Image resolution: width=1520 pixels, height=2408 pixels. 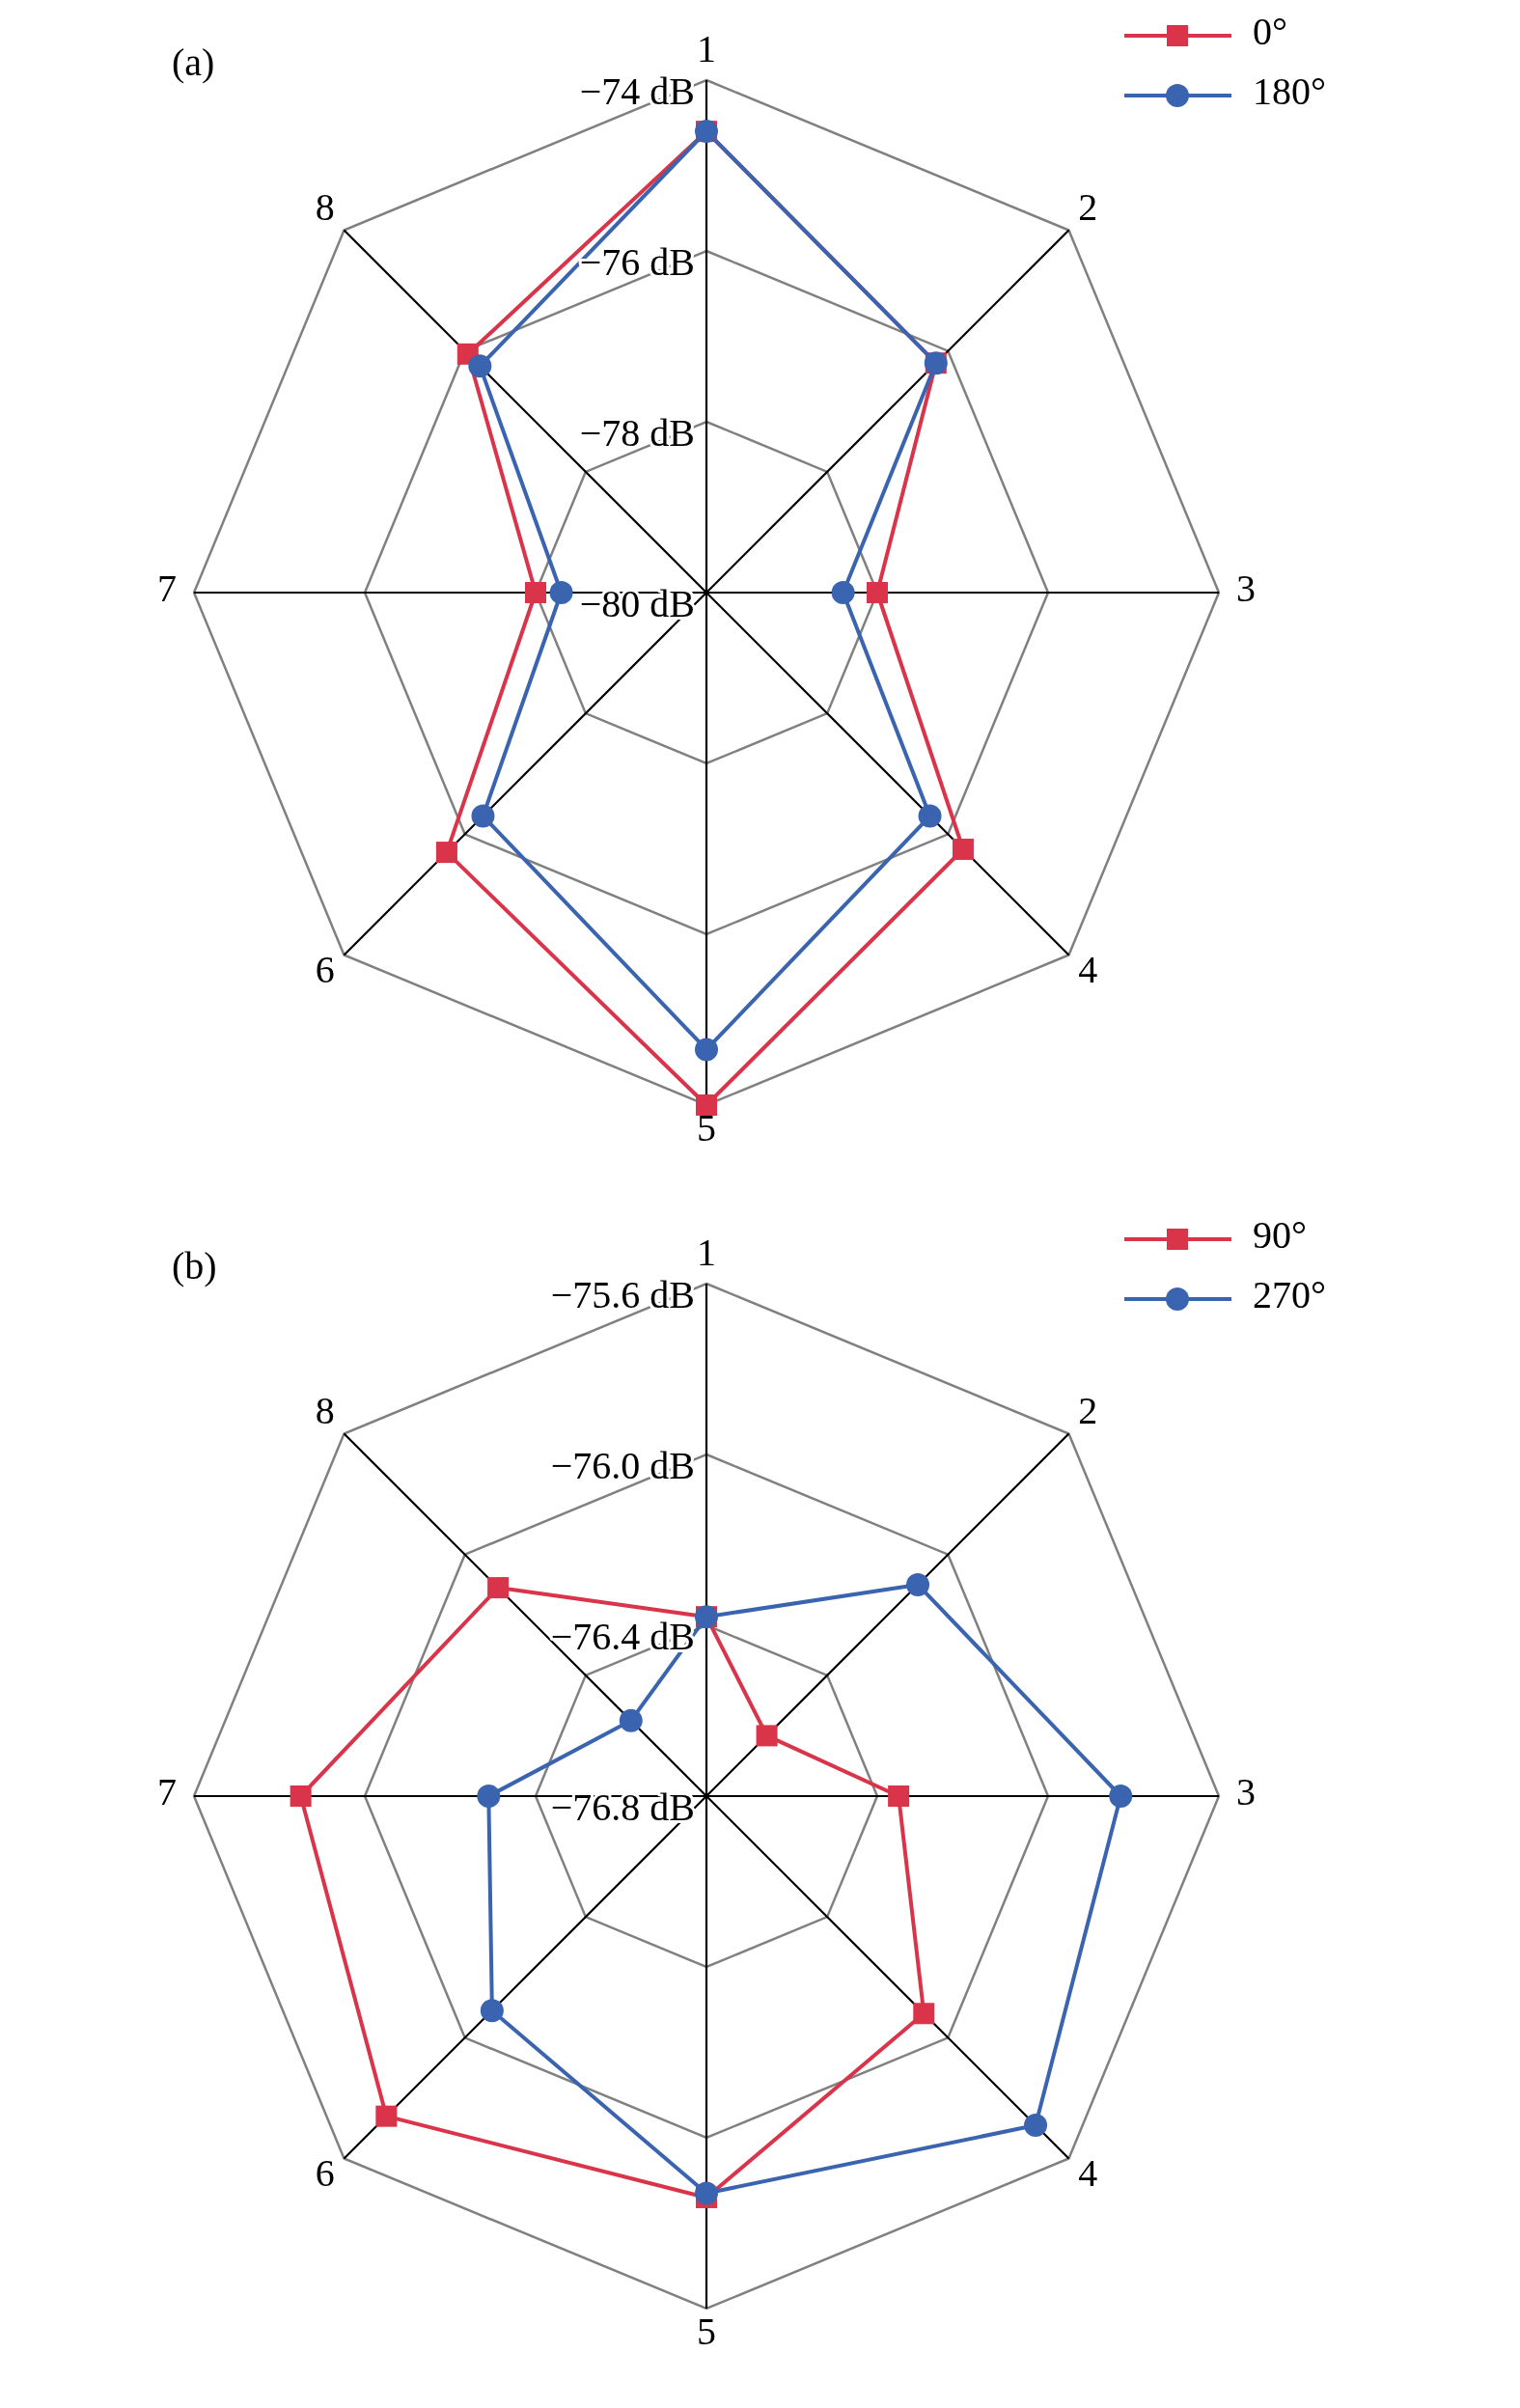 What do you see at coordinates (1280, 1235) in the screenshot?
I see `legend-label: 90°` at bounding box center [1280, 1235].